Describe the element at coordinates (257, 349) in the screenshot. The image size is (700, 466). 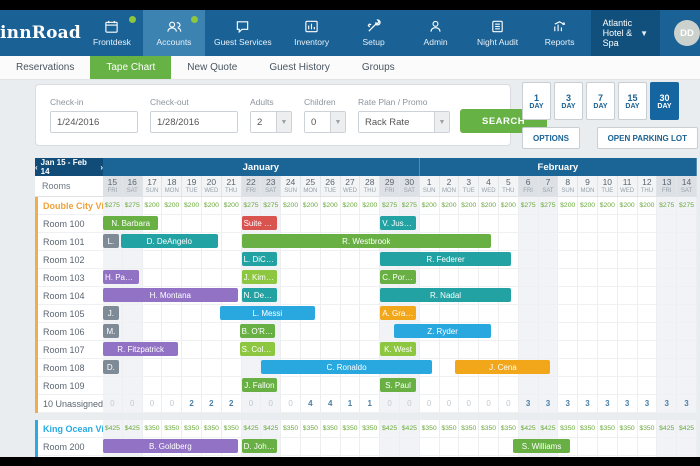
I see `booking-bar: S. Colbert` at that location.